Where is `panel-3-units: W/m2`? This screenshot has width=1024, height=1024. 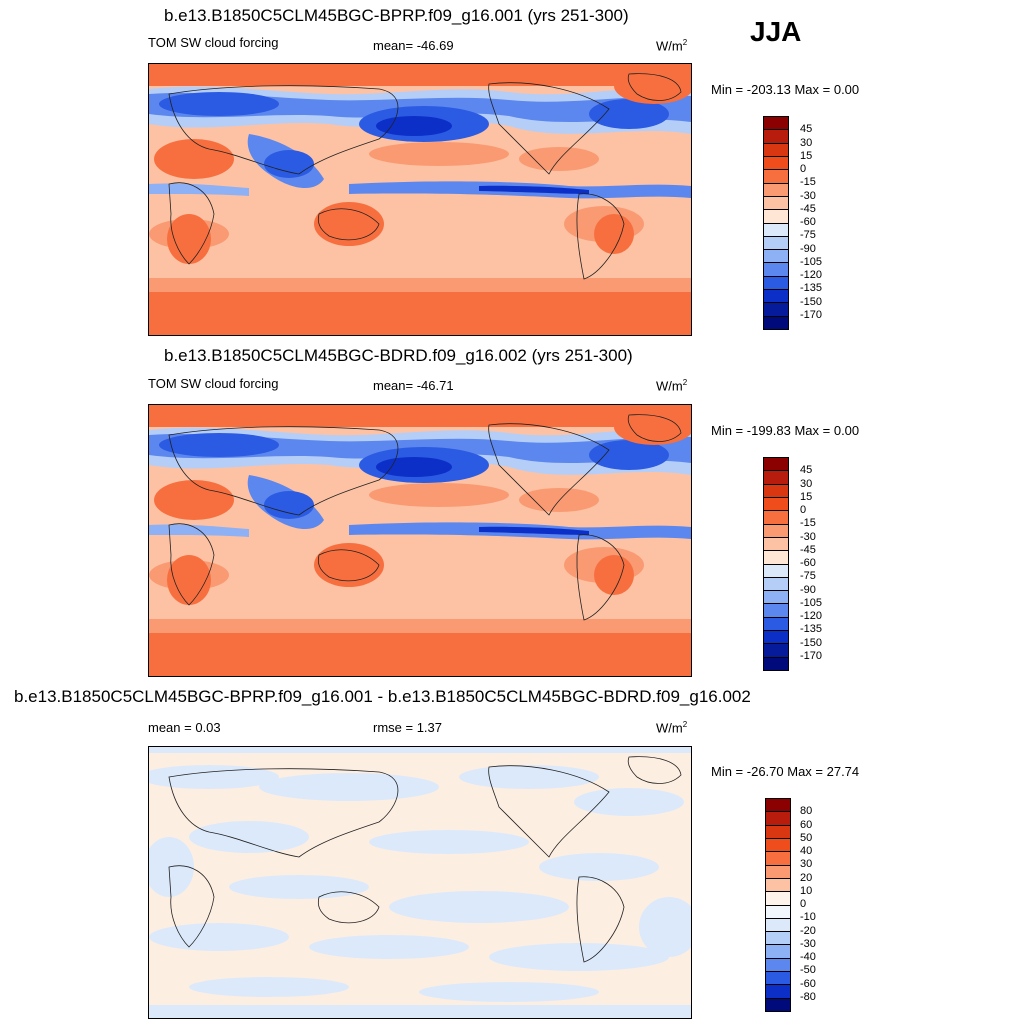 panel-3-units: W/m2 is located at coordinates (672, 728).